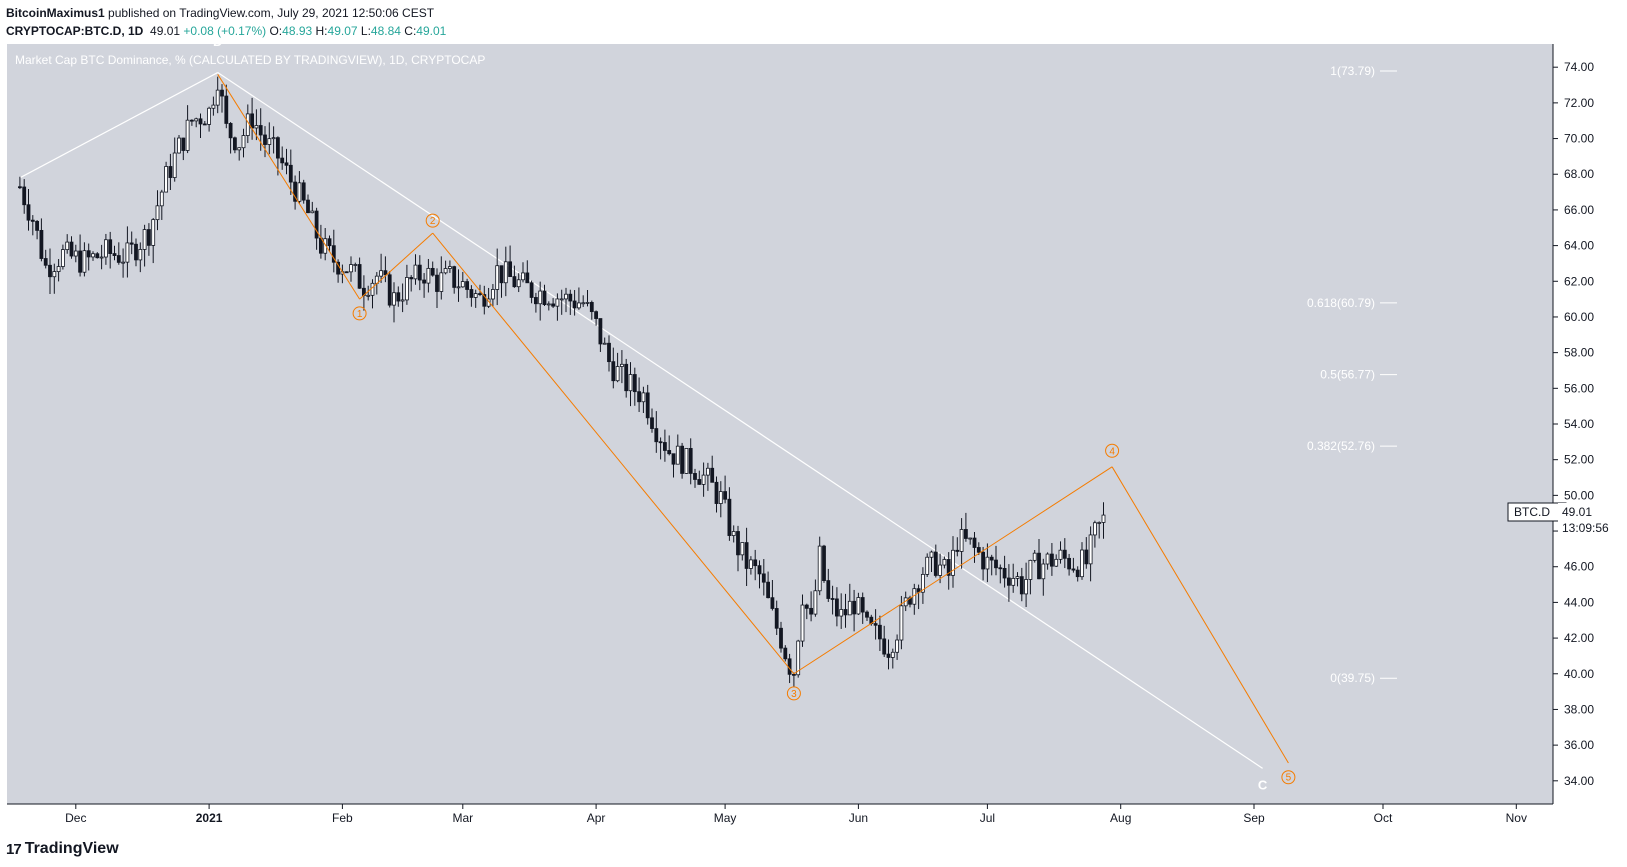 Image resolution: width=1627 pixels, height=867 pixels. What do you see at coordinates (55, 13) in the screenshot?
I see `author-name: BitcoinMaximus1` at bounding box center [55, 13].